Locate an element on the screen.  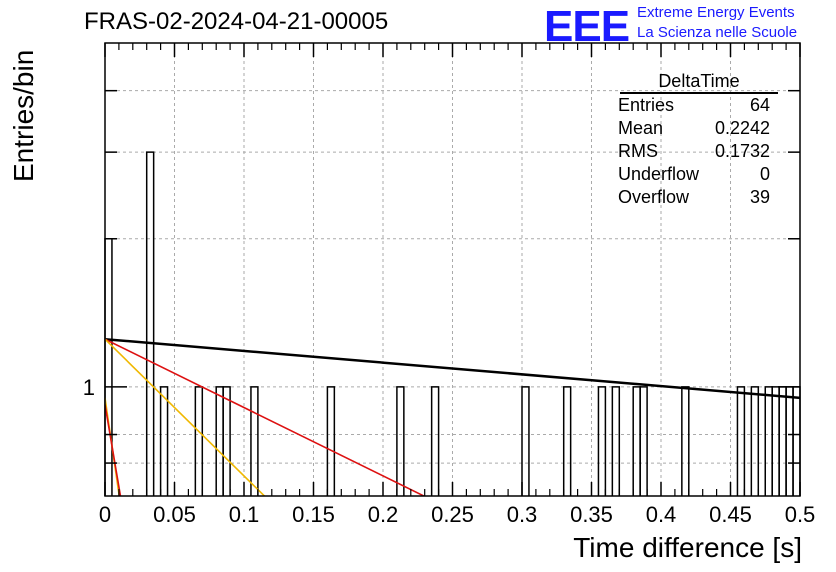
stats-value: 0.1732 is located at coordinates (742, 151).